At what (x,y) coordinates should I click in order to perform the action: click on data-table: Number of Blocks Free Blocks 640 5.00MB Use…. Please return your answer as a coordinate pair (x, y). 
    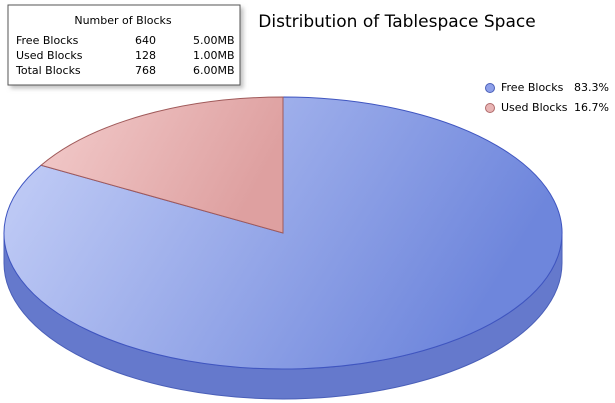
    Looking at the image, I should click on (124, 45).